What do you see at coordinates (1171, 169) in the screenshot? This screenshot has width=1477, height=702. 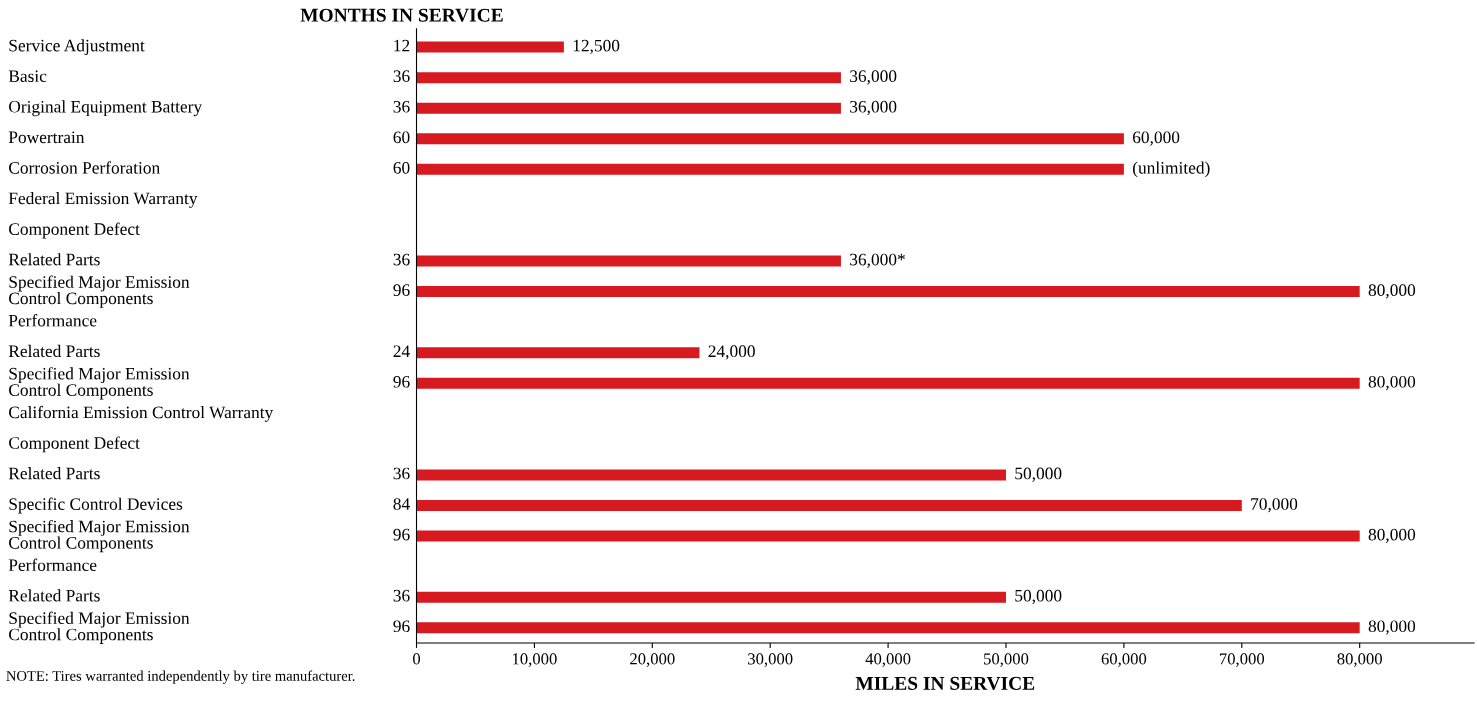 I see `data-label: (unlimited)` at bounding box center [1171, 169].